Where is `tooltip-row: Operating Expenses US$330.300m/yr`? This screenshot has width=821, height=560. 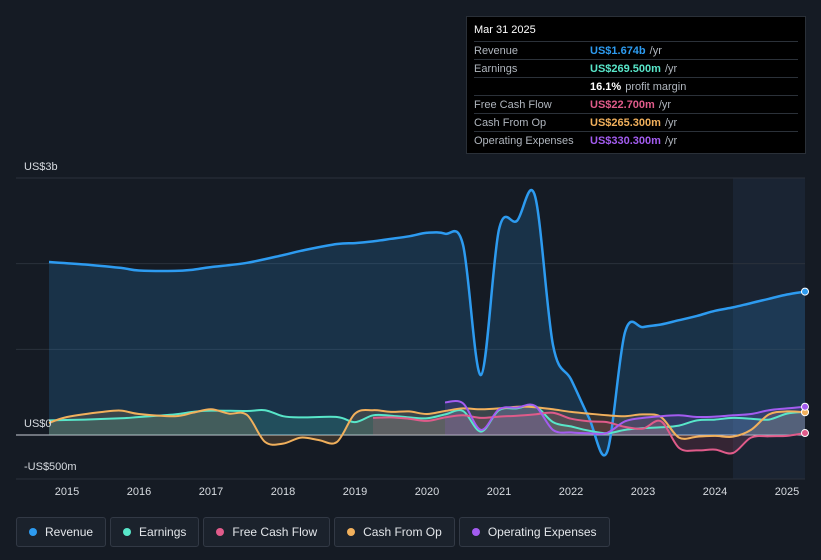 tooltip-row: Operating Expenses US$330.300m/yr is located at coordinates (636, 140).